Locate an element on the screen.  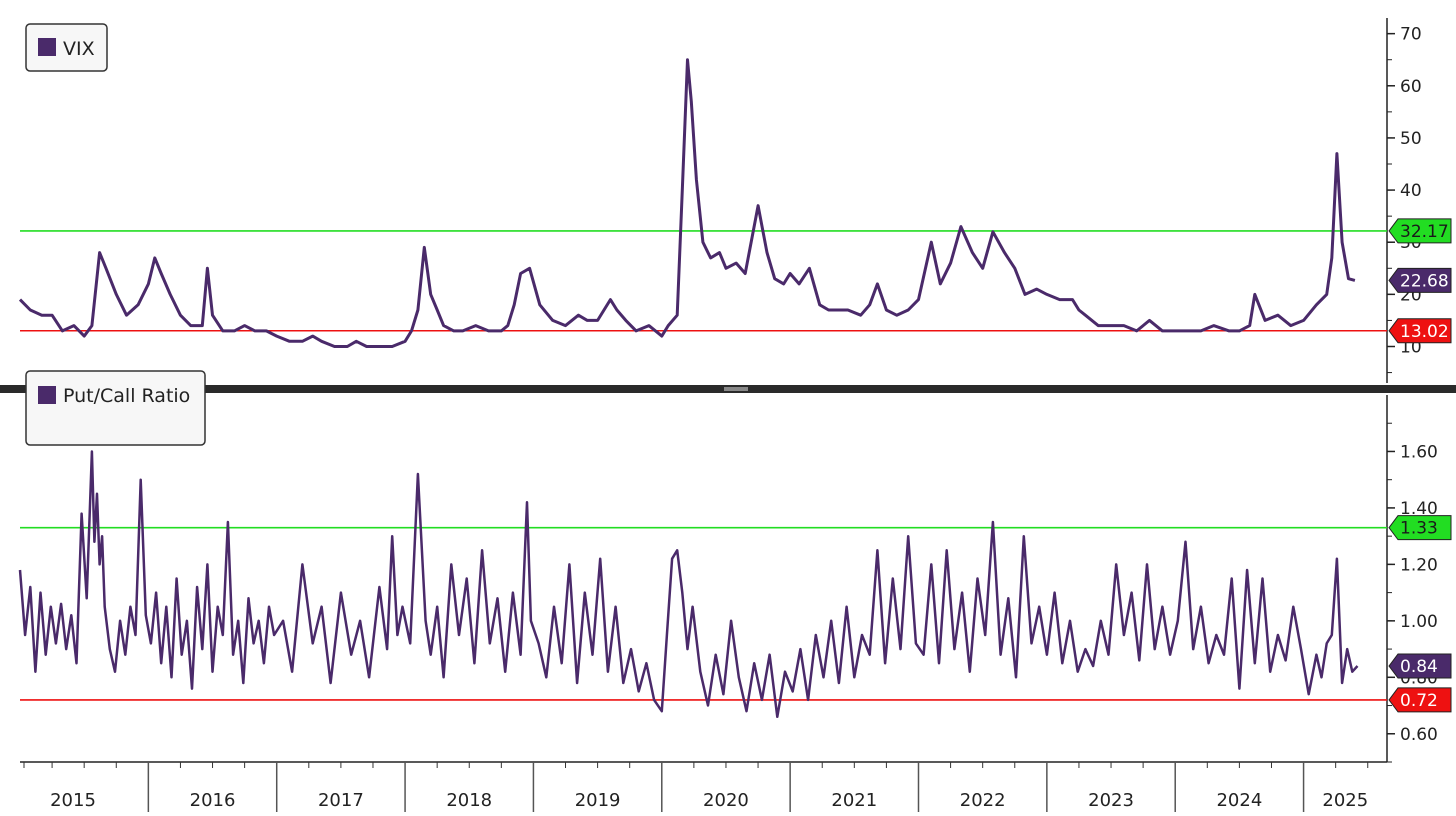
vix-y-tick-label: 50 is located at coordinates (1411, 139).